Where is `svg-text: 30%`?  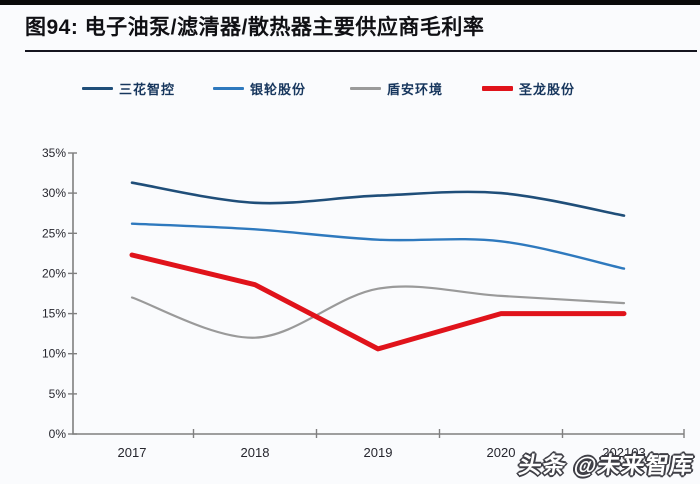
svg-text: 30% is located at coordinates (54, 193).